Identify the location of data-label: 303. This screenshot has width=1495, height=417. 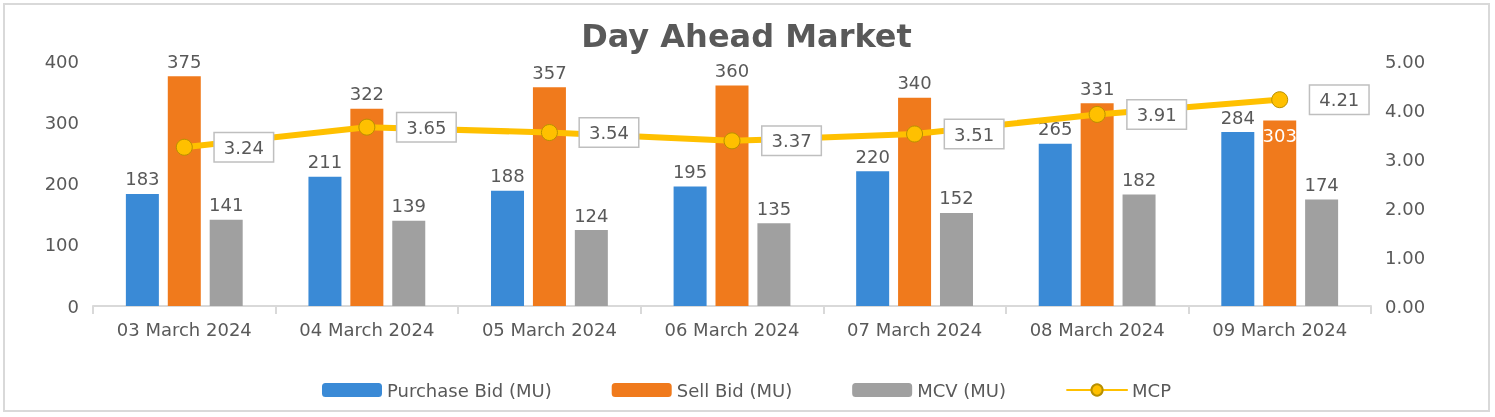
(1279, 135).